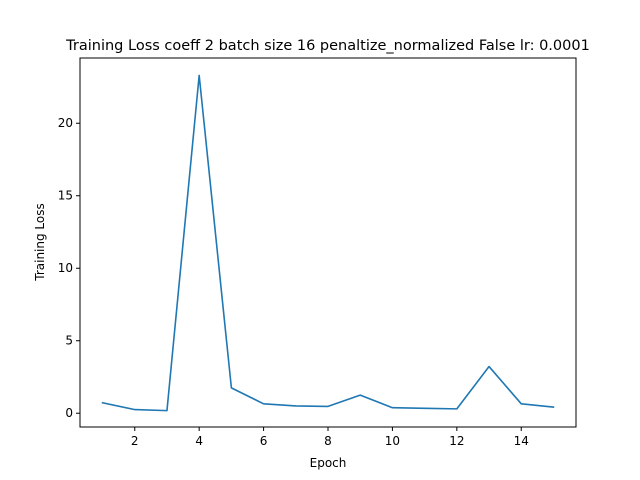 The width and height of the screenshot is (640, 480). Describe the element at coordinates (328, 441) in the screenshot. I see `x-tick-label: 8` at that location.